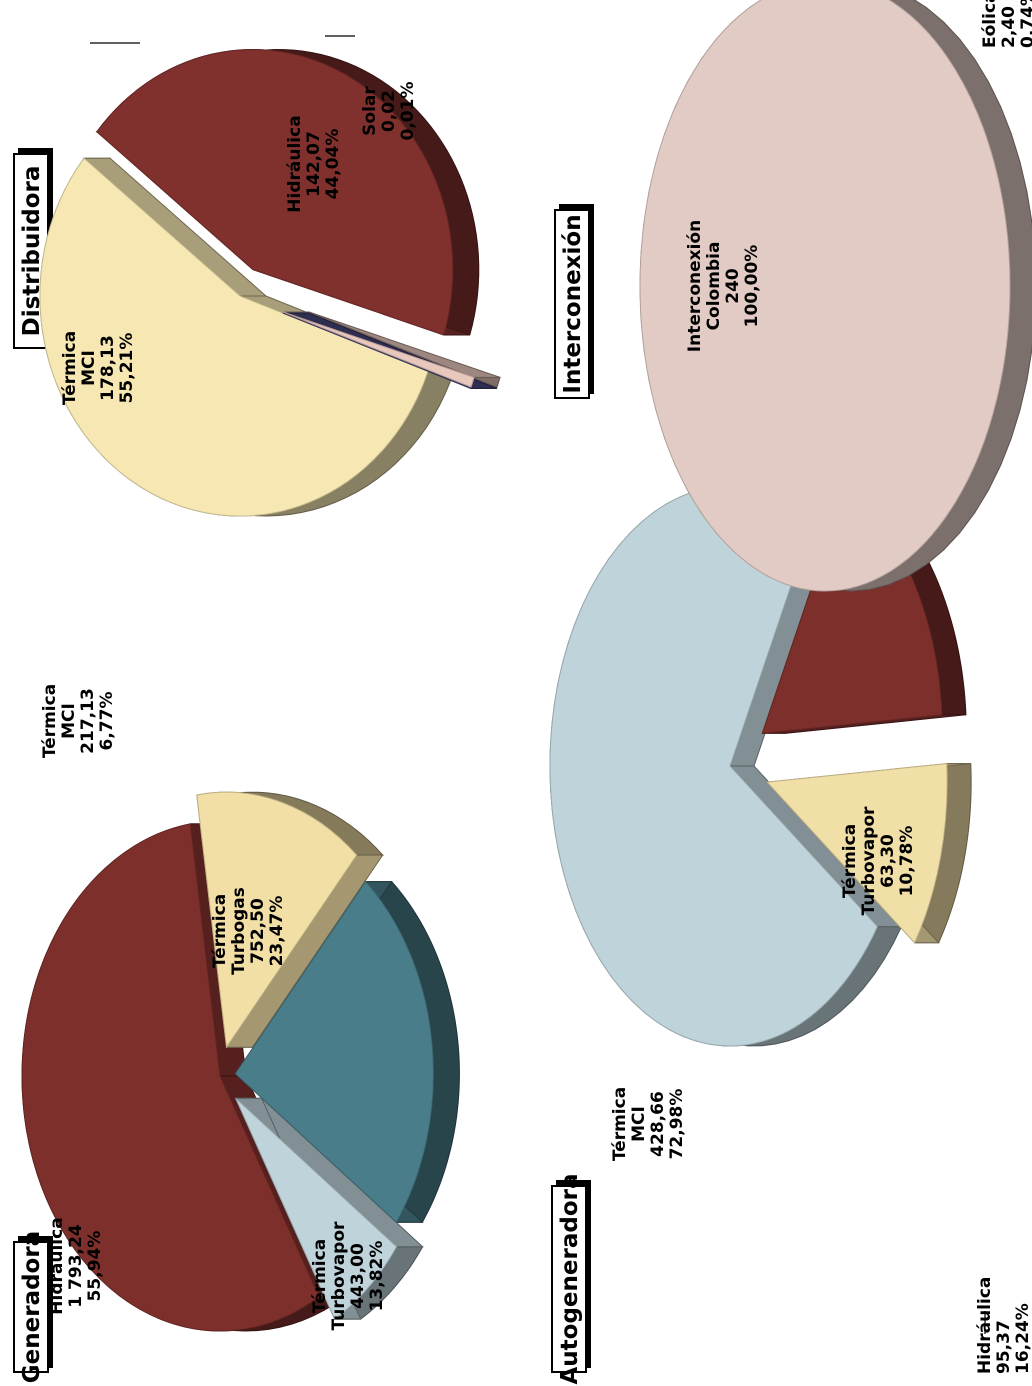 The width and height of the screenshot is (1032, 1386). What do you see at coordinates (1003, 1325) in the screenshot?
I see `label-auto-hidraulica: Hidráulica95,3716,24%` at bounding box center [1003, 1325].